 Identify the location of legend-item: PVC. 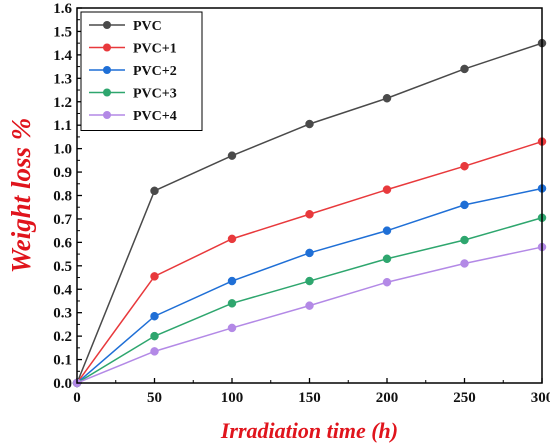
(125, 26).